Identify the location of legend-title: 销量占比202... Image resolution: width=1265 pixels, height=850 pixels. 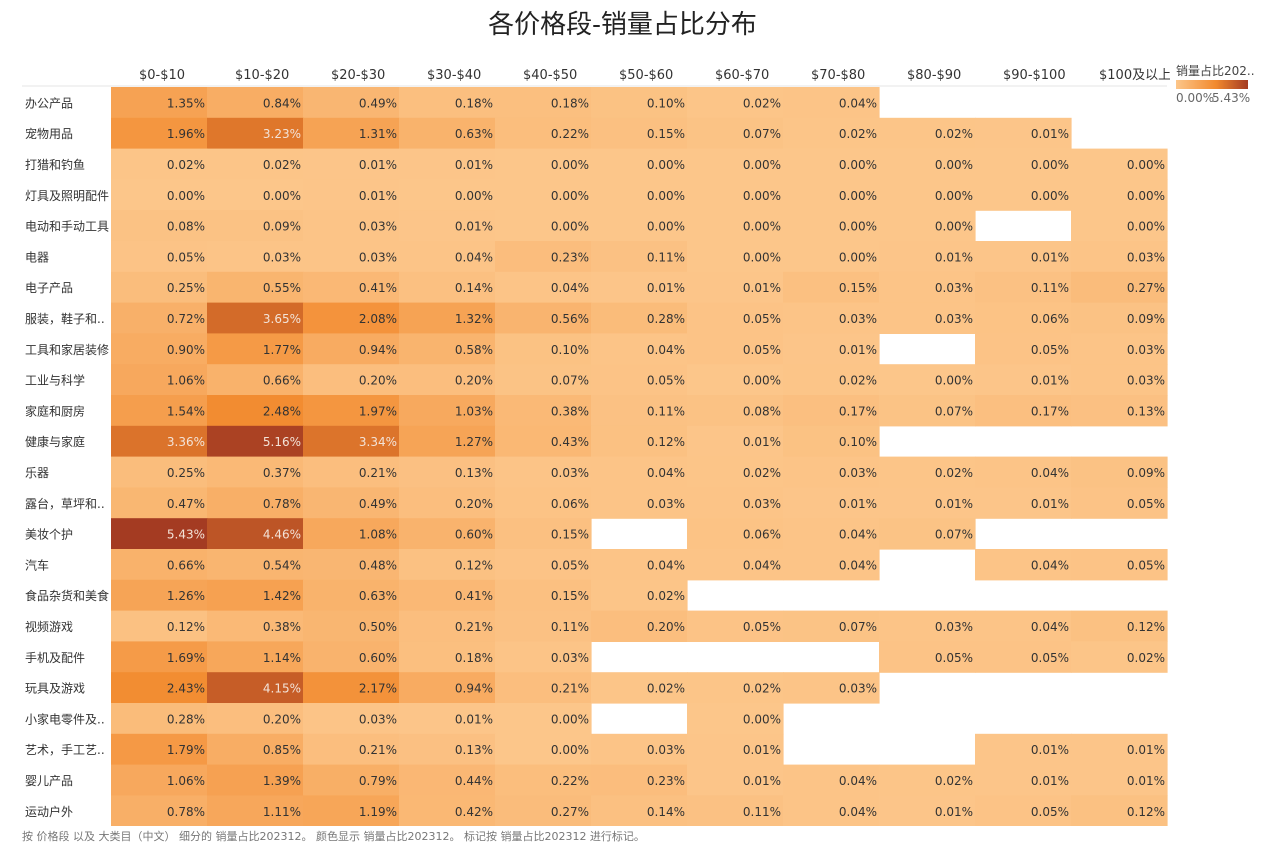
(1215, 71).